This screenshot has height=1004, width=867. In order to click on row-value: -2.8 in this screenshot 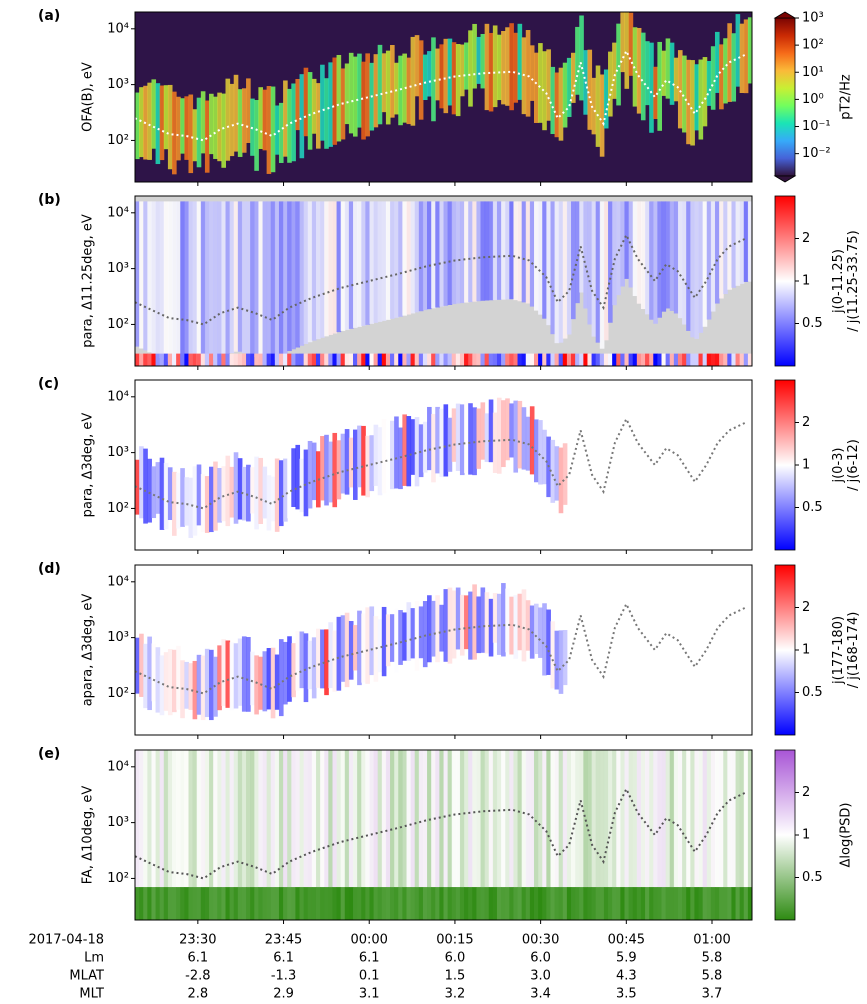, I will do `click(197, 976)`.